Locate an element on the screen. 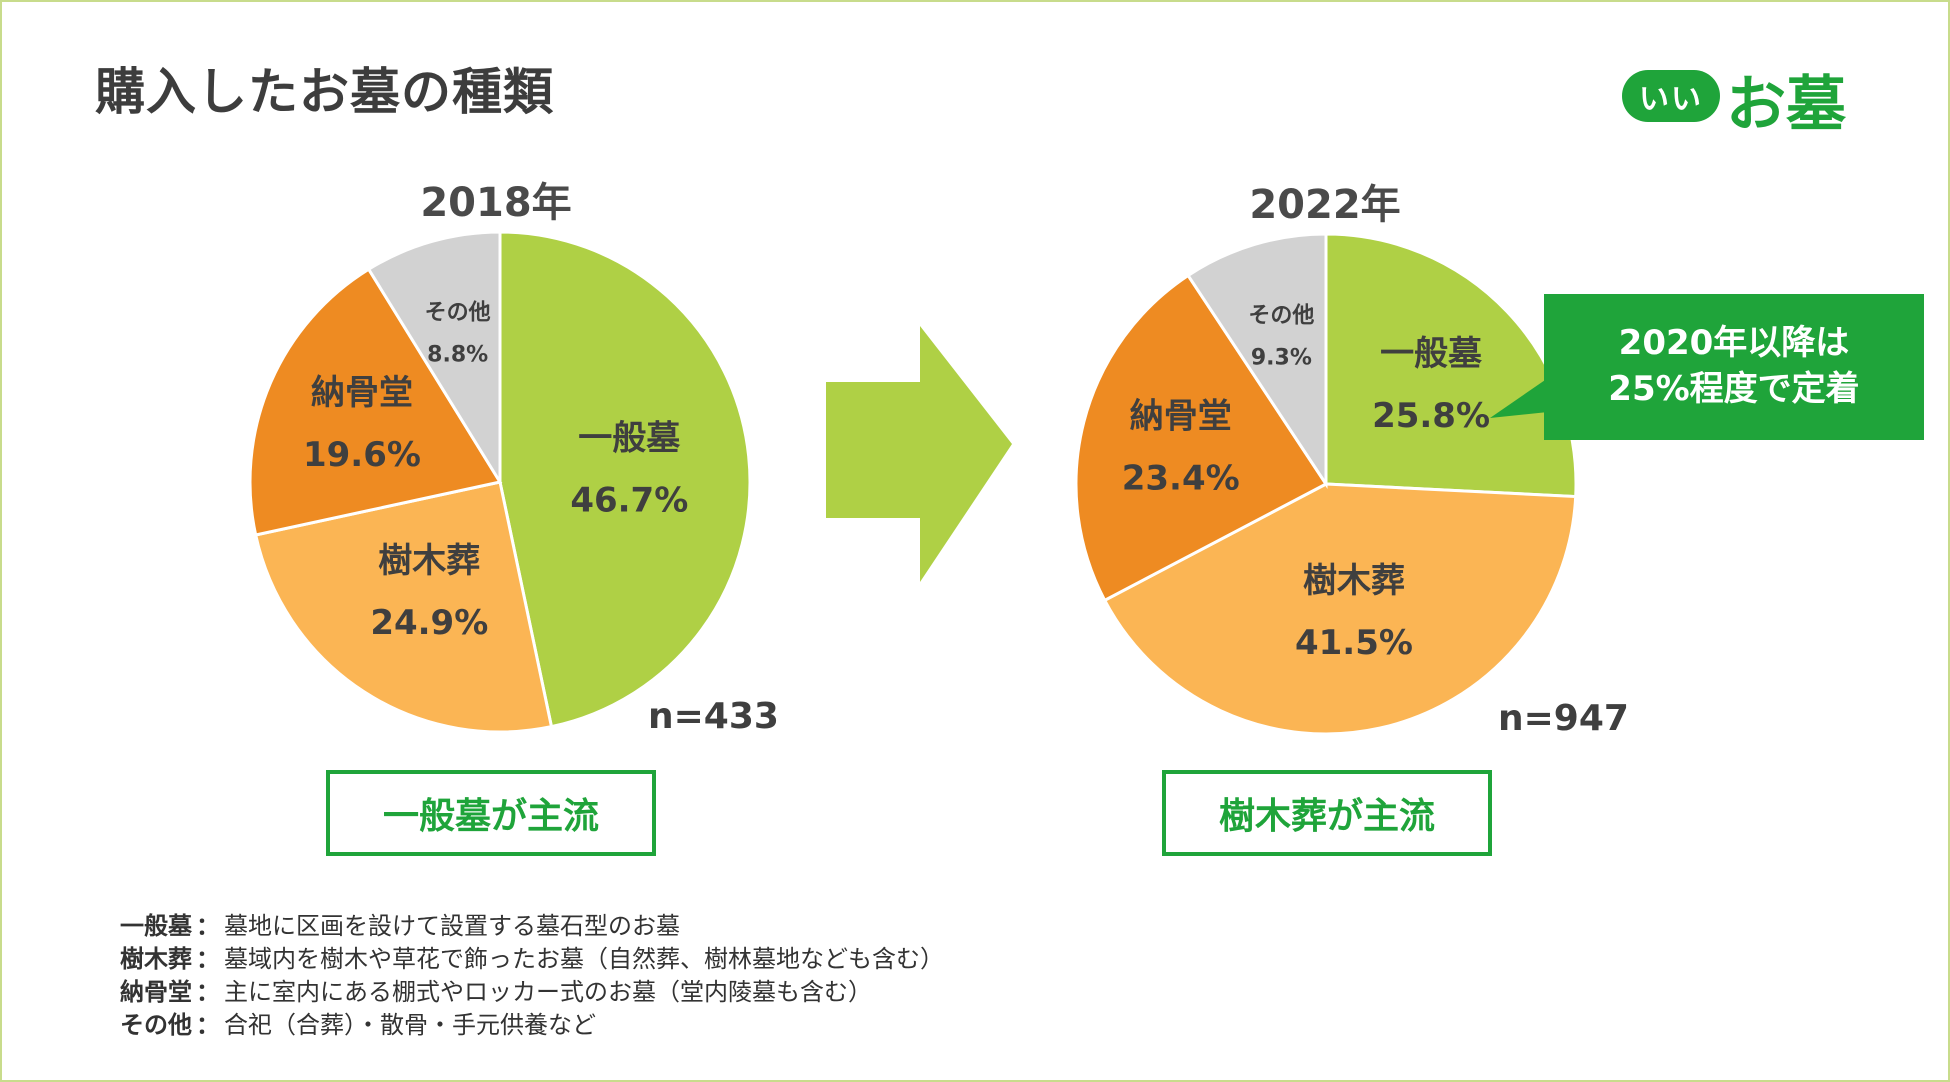 This screenshot has width=1950, height=1082. legend-row: 納骨堂：主に室内にある棚式やロッカー式のお墓（堂内陵墓も含む） is located at coordinates (532, 992).